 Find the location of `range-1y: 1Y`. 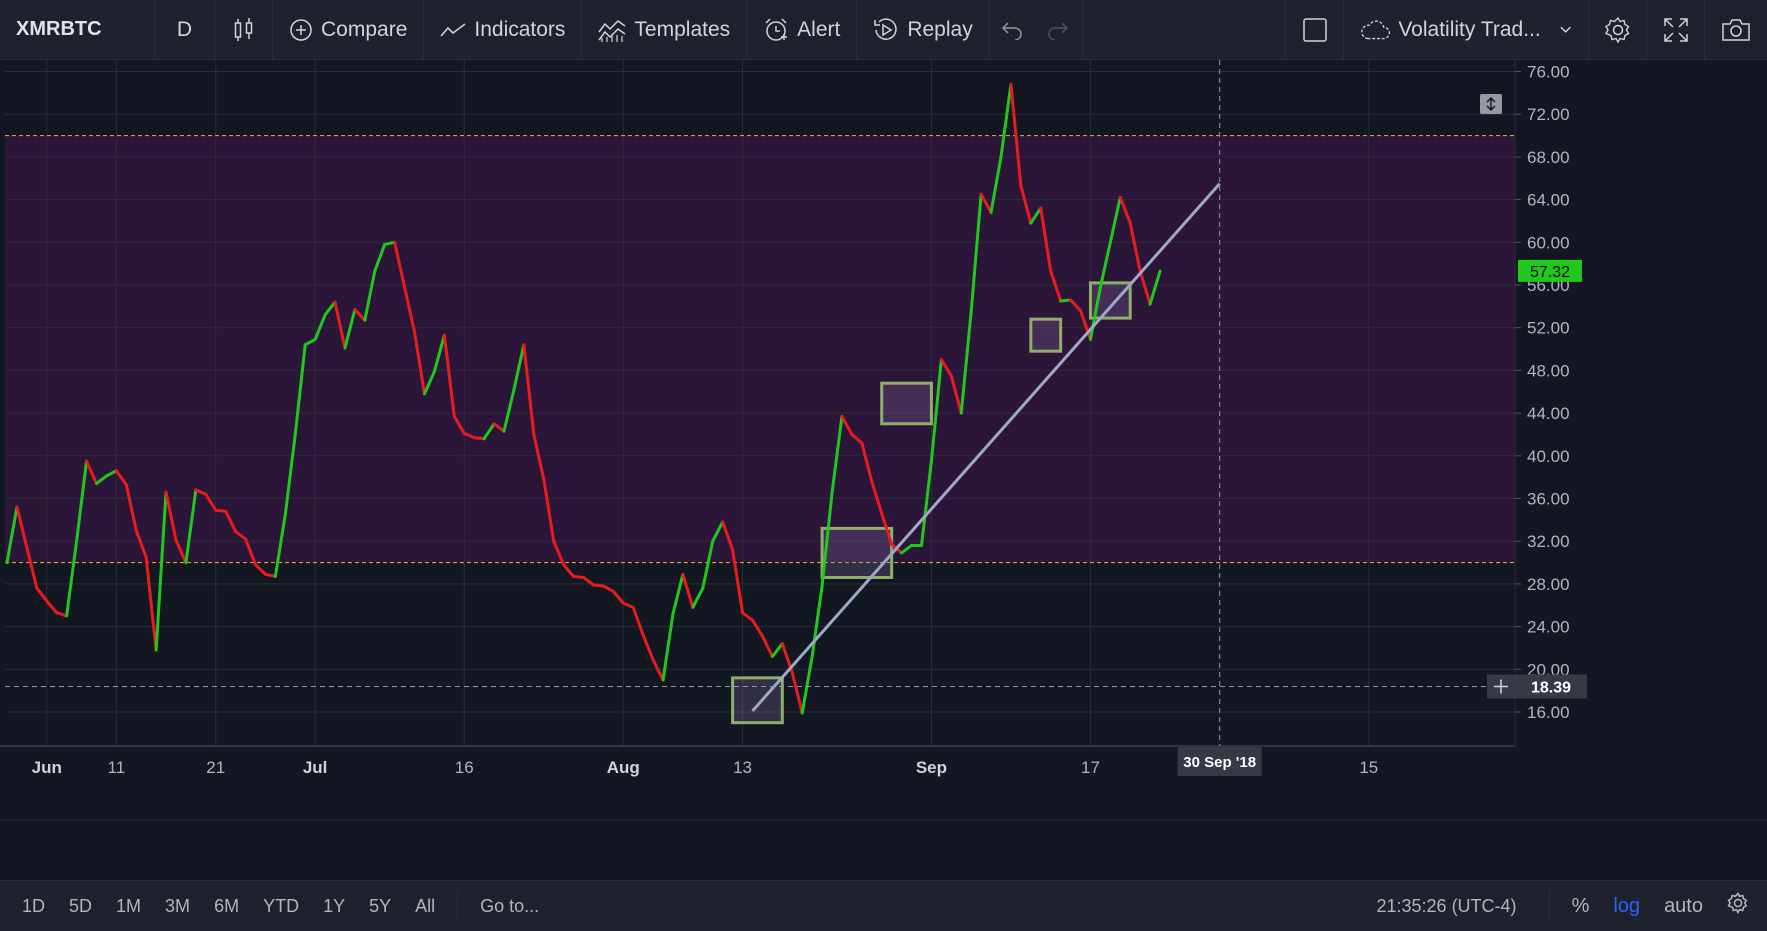

range-1y: 1Y is located at coordinates (334, 905).